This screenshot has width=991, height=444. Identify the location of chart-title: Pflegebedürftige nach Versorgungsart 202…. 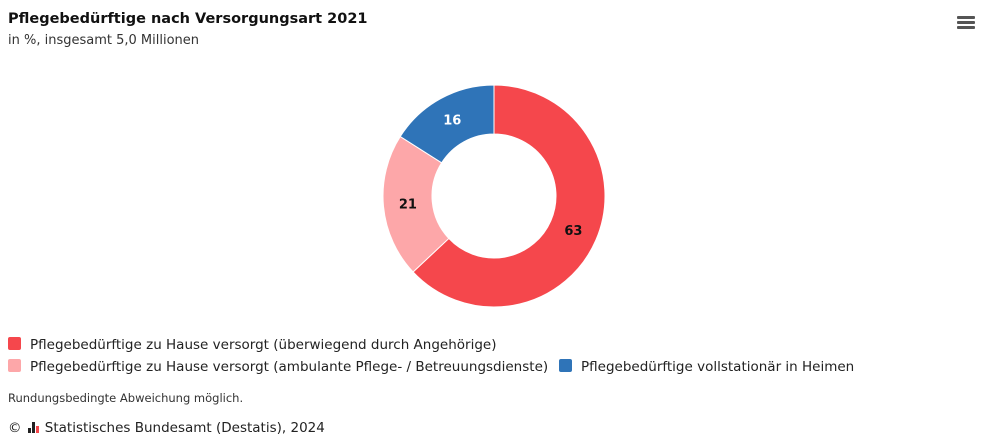
(188, 19).